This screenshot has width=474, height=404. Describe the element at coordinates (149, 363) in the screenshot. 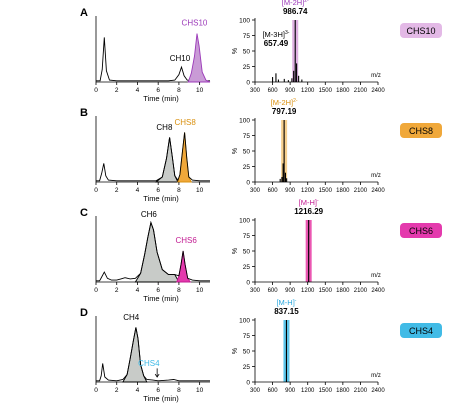

I see `peak-label-chs4: CHS4` at that location.